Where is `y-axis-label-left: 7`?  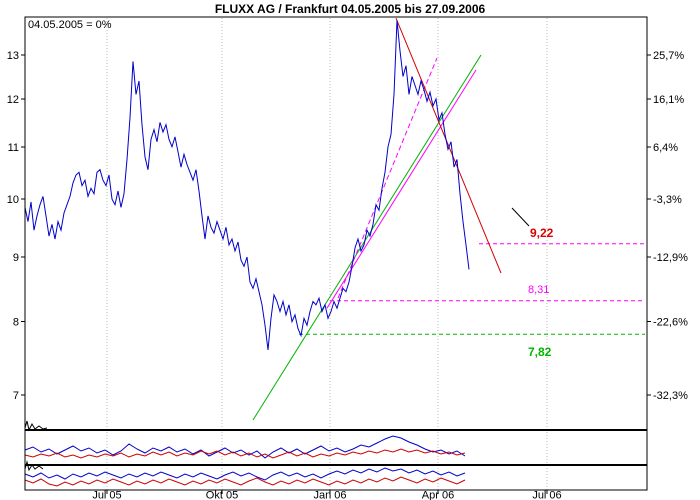
y-axis-label-left: 7 is located at coordinates (16, 396).